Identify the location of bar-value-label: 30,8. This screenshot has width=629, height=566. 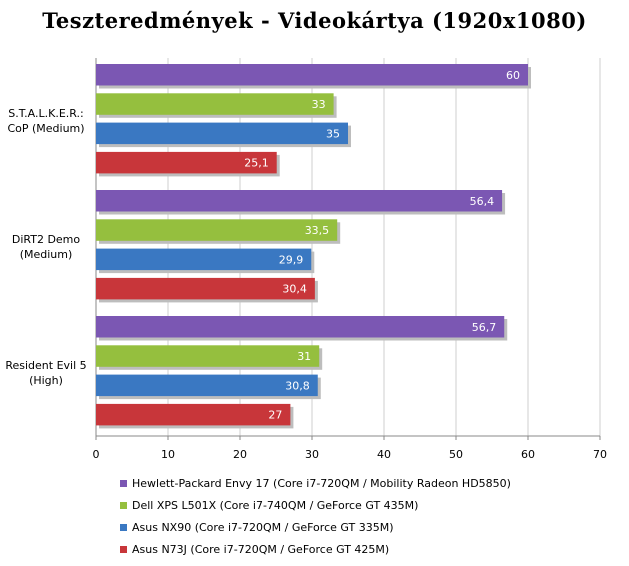
(297, 385).